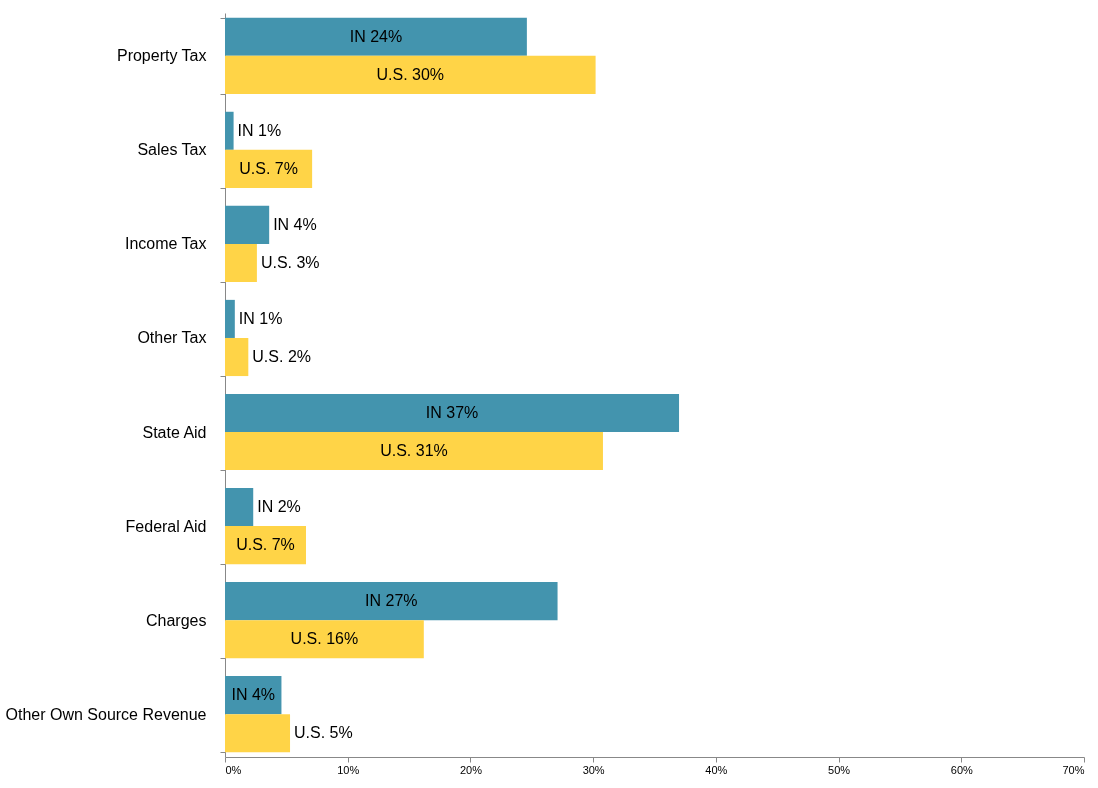 The image size is (1098, 788). What do you see at coordinates (165, 244) in the screenshot?
I see `y-tick-label: Income Tax` at bounding box center [165, 244].